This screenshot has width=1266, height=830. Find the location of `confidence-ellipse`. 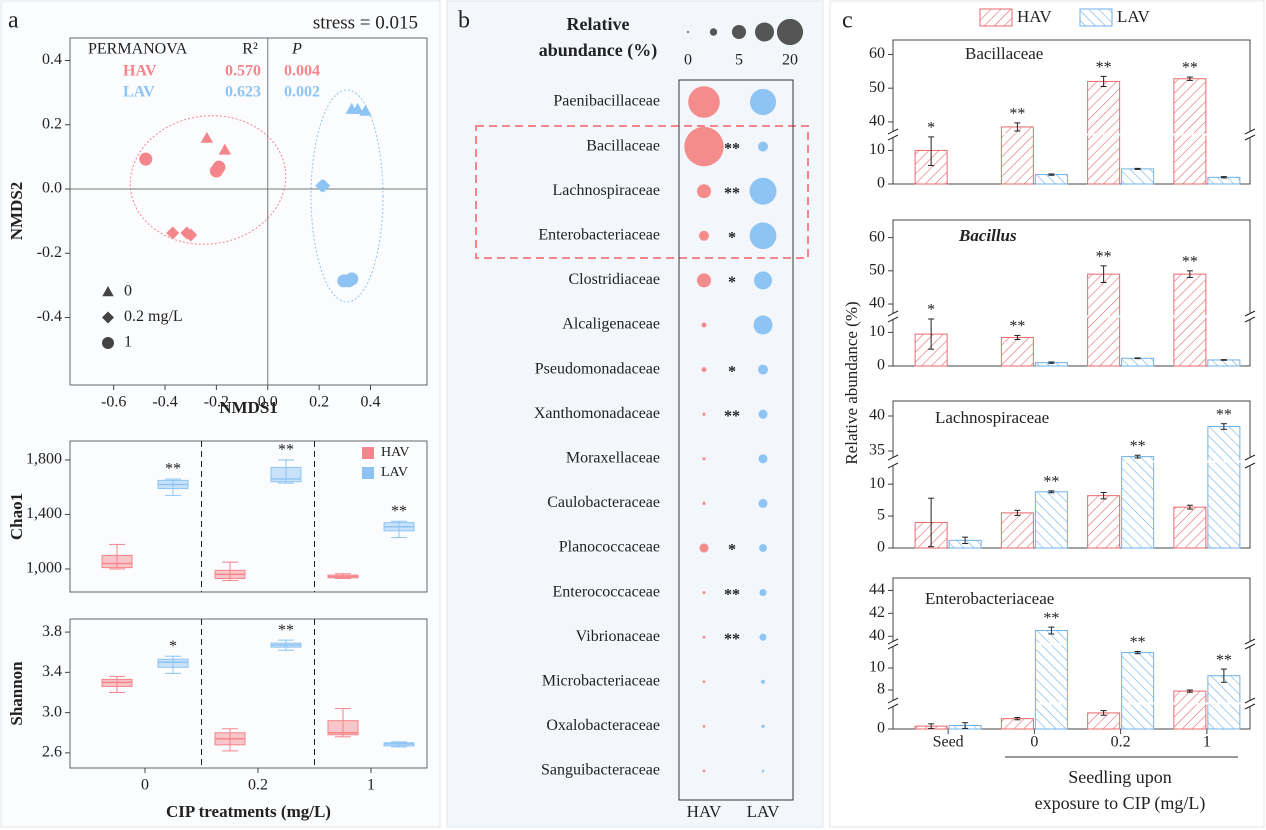

confidence-ellipse is located at coordinates (347, 196).